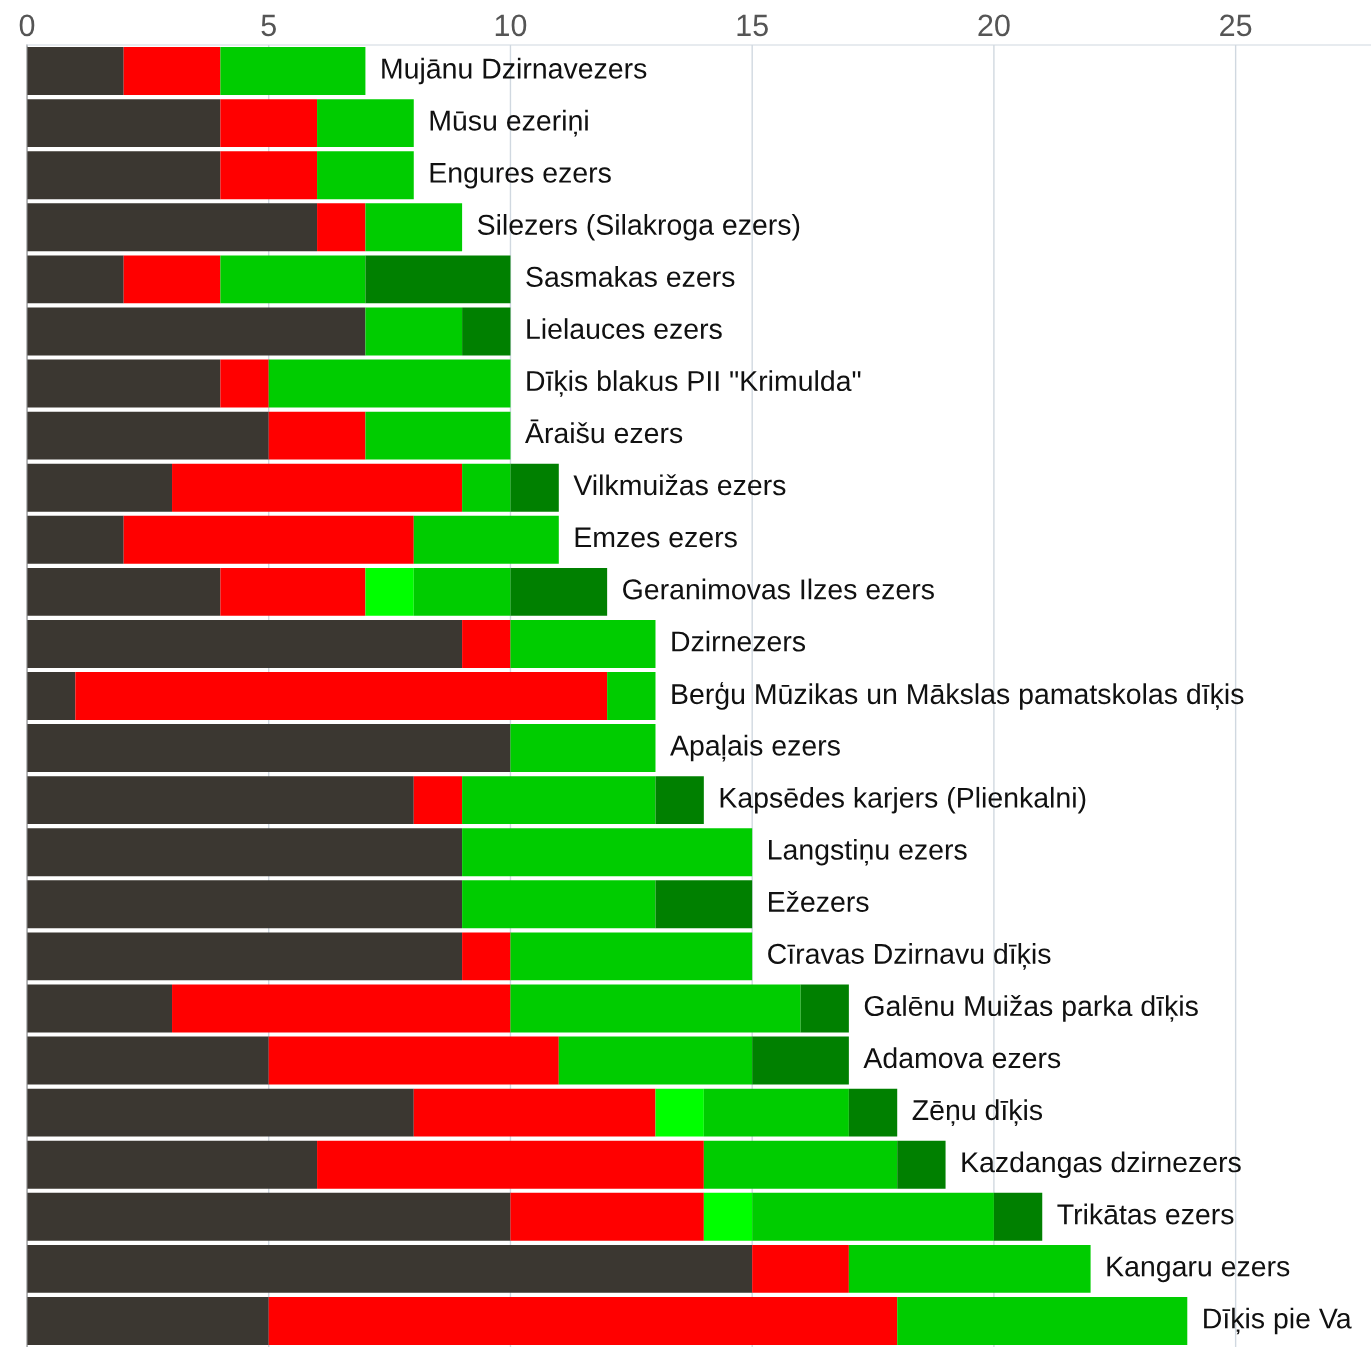  Describe the element at coordinates (1101, 1164) in the screenshot. I see `y-tick-label: Kazdangas dzirnezers` at that location.